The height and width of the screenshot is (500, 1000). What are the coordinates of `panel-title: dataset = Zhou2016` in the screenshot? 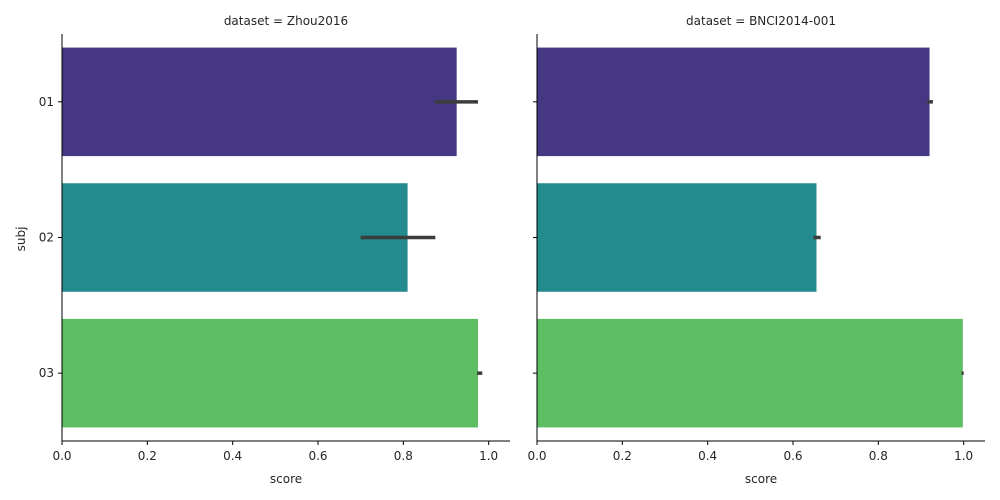 It's located at (286, 21).